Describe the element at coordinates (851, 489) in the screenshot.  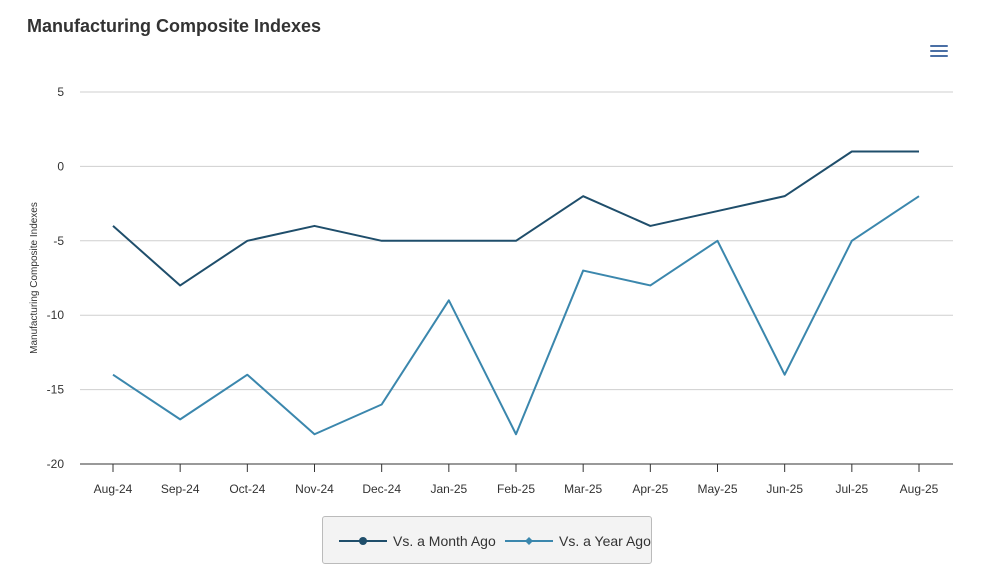
I see `x-tick-label: Jul-25` at that location.